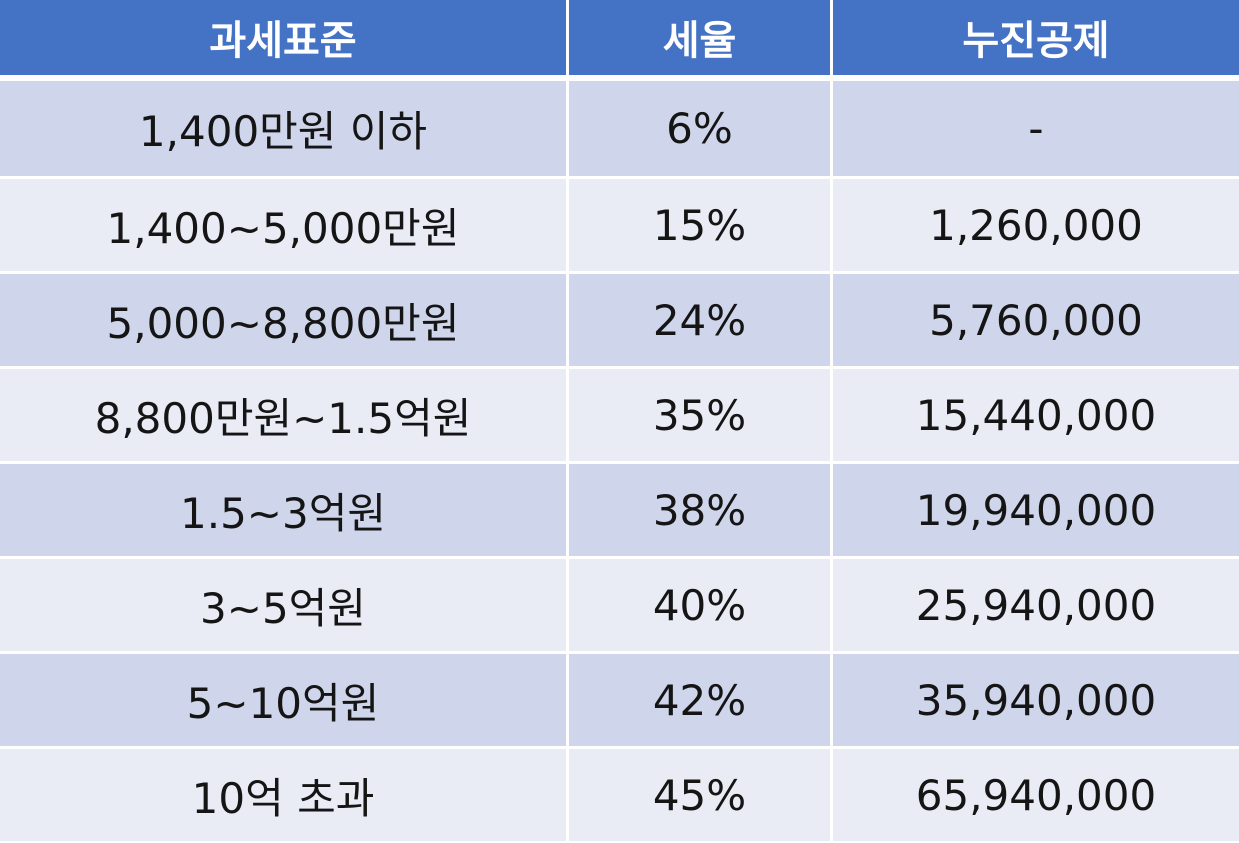  What do you see at coordinates (1034, 603) in the screenshot?
I see `deduction-cell: 25,940,000` at bounding box center [1034, 603].